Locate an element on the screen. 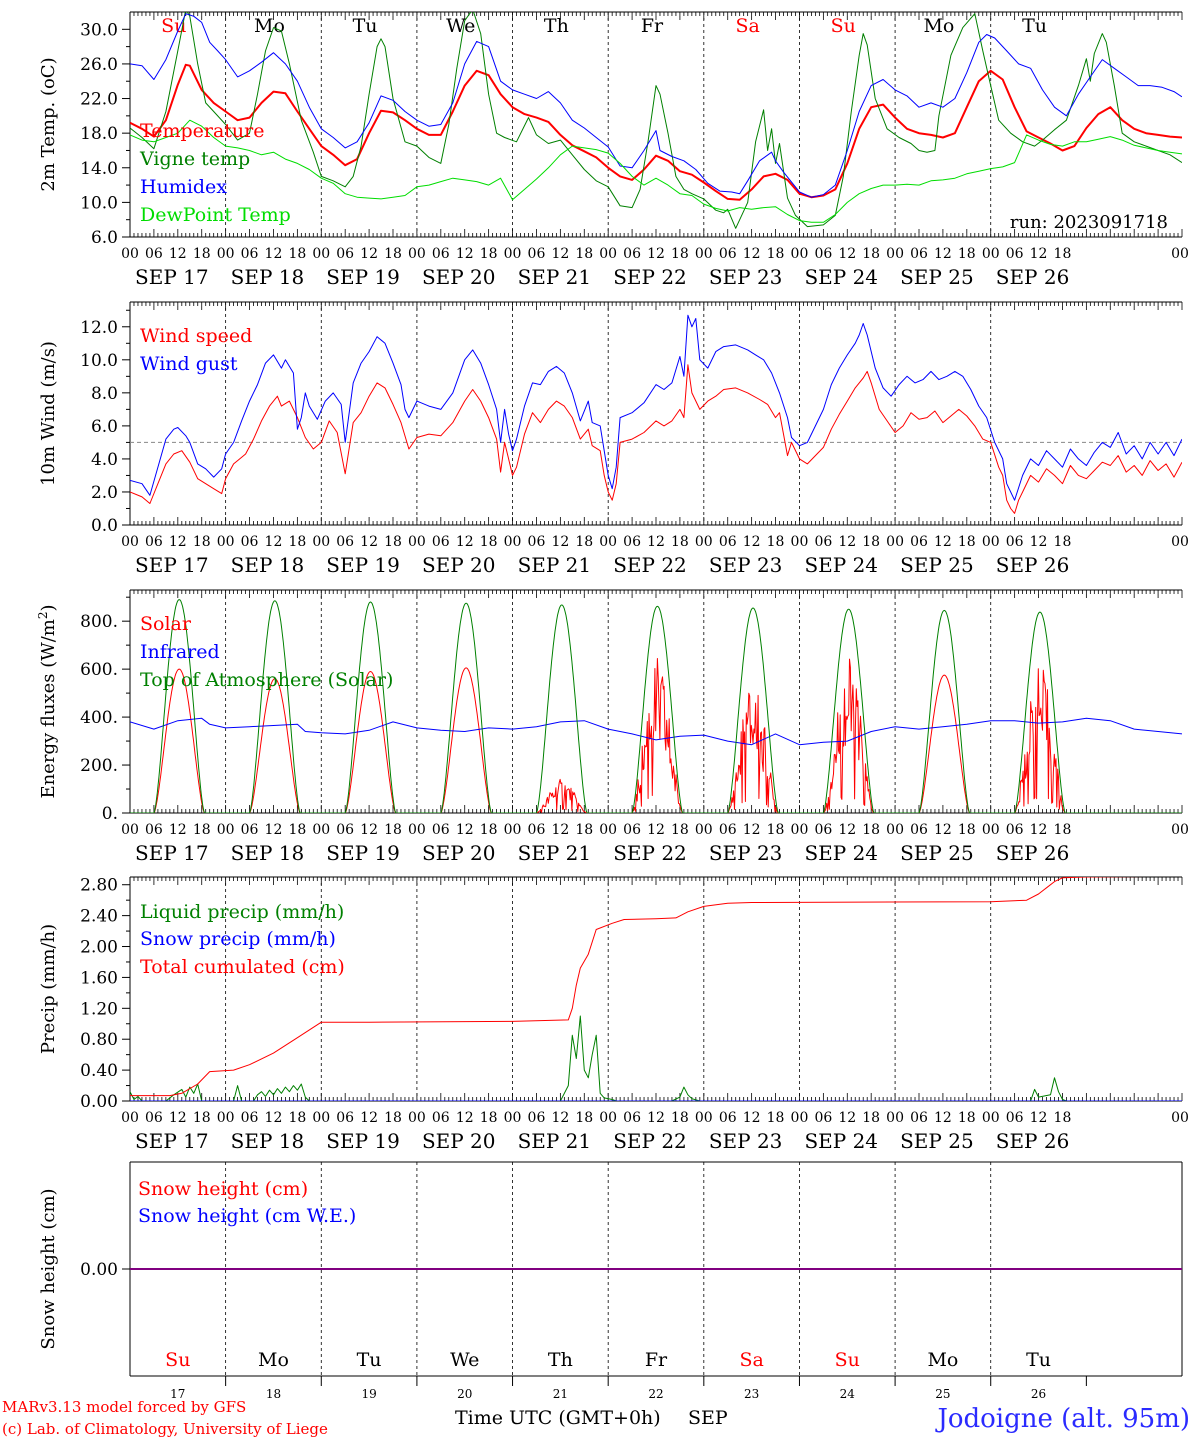 This screenshot has height=1440, width=1194. series-line-vigne-temp is located at coordinates (656, 120).